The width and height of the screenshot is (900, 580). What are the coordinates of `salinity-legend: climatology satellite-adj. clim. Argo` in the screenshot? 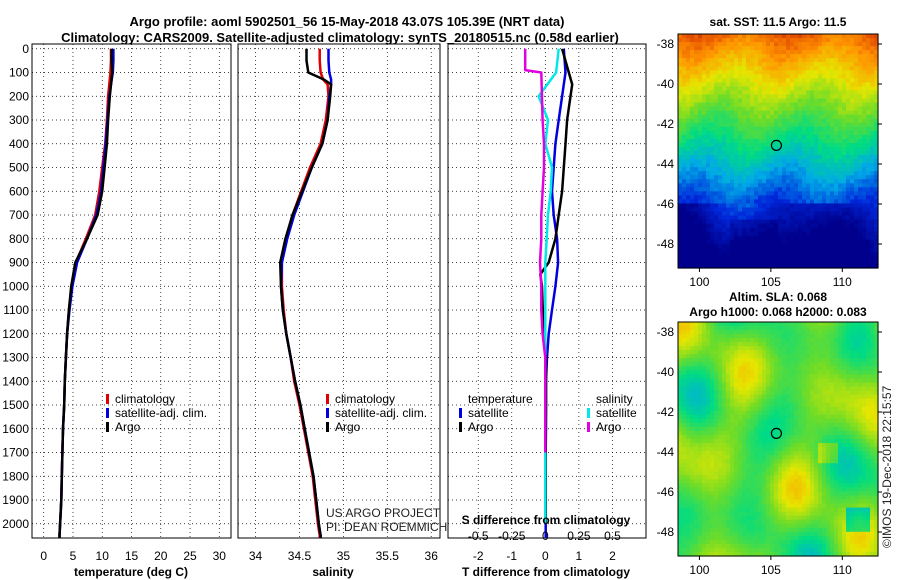 It's located at (376, 413).